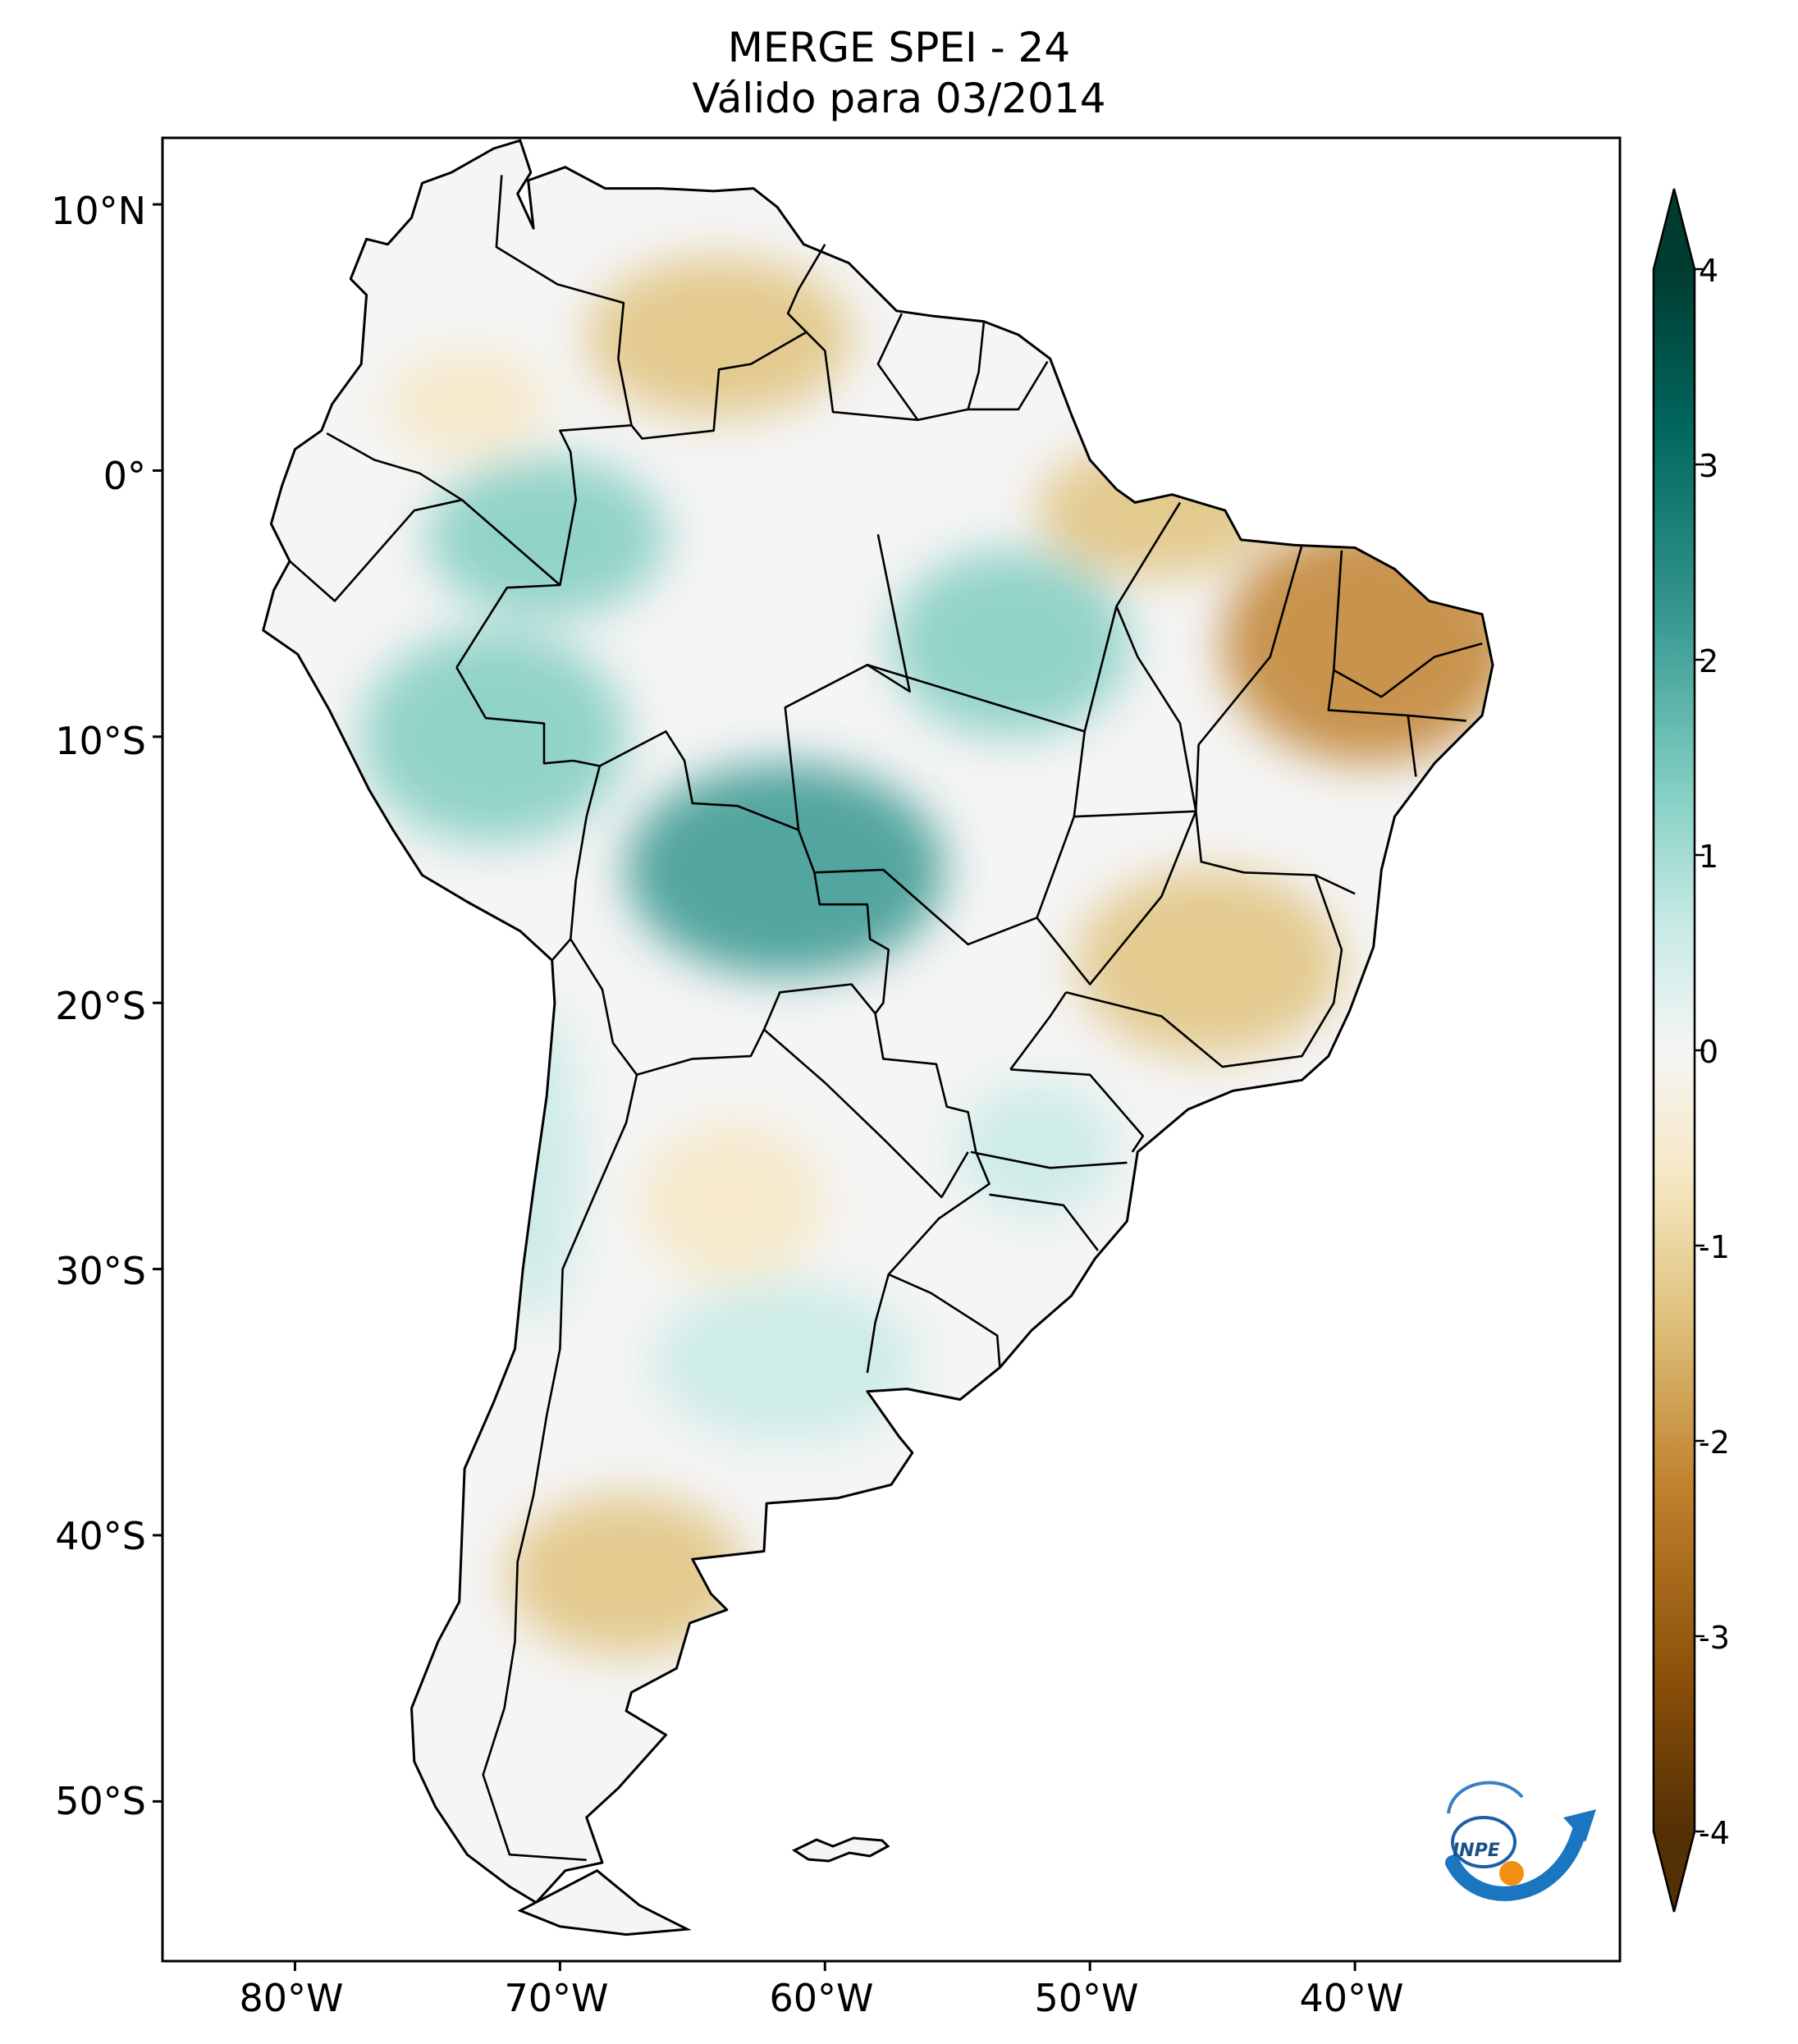  Describe the element at coordinates (425, 550) in the screenshot. I see `border-peru-ecuador-colombia` at that location.